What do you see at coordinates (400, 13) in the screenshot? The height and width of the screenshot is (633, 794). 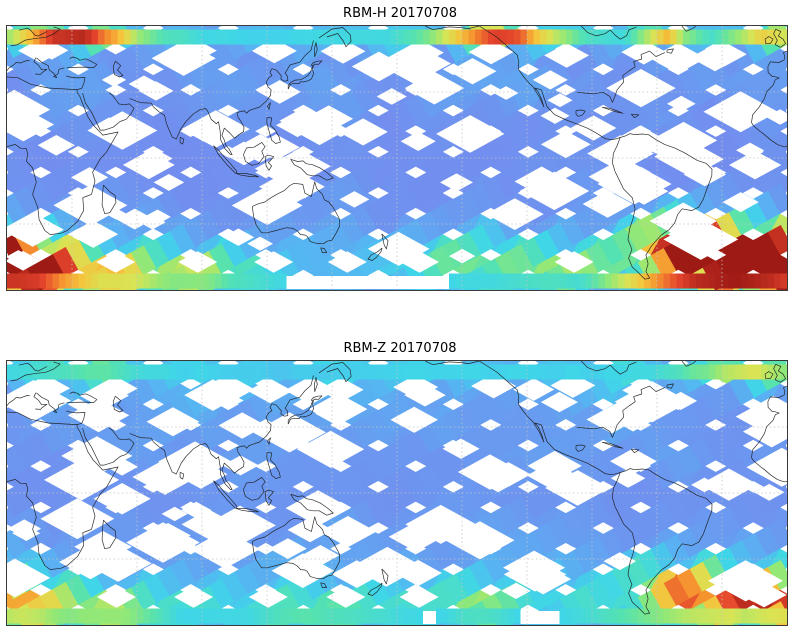 I see `panel-title-rbm-h: RBM-H 20170708` at bounding box center [400, 13].